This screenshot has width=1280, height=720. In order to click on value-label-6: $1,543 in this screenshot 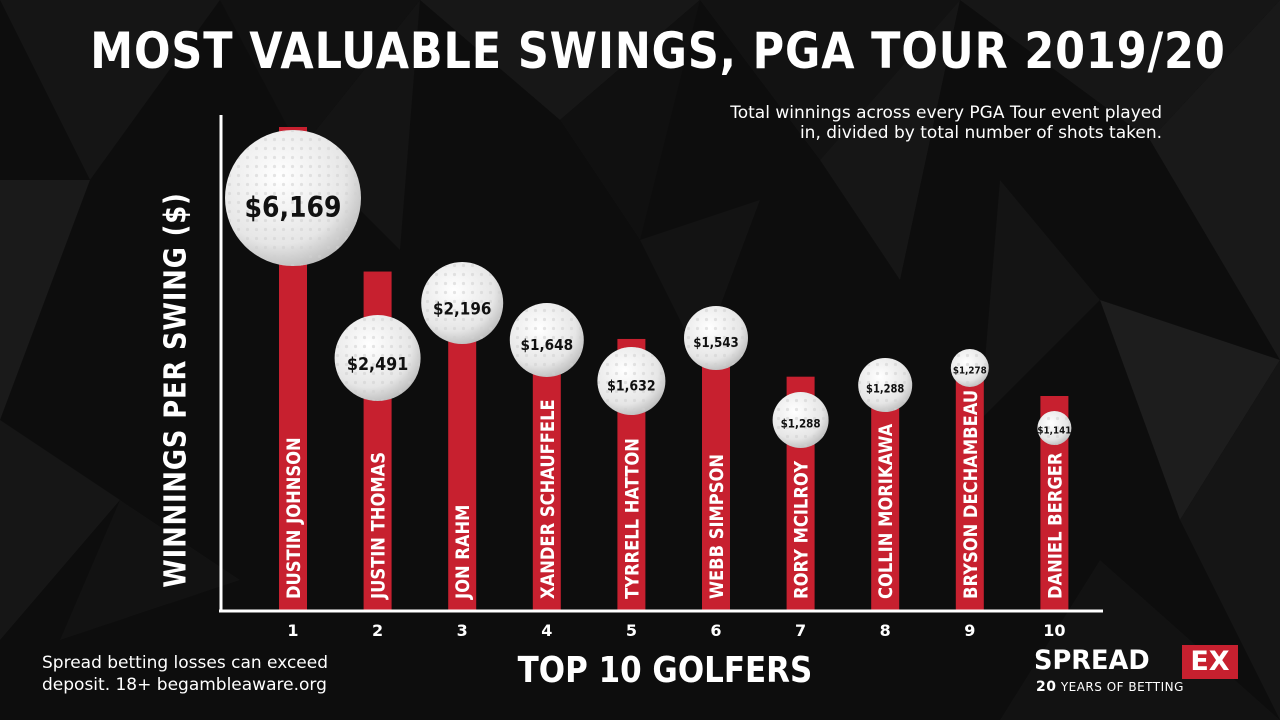, I will do `click(715, 342)`.